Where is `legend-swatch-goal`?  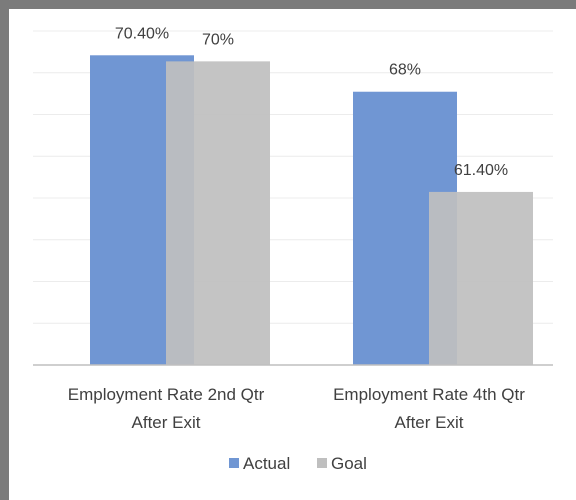 legend-swatch-goal is located at coordinates (322, 463).